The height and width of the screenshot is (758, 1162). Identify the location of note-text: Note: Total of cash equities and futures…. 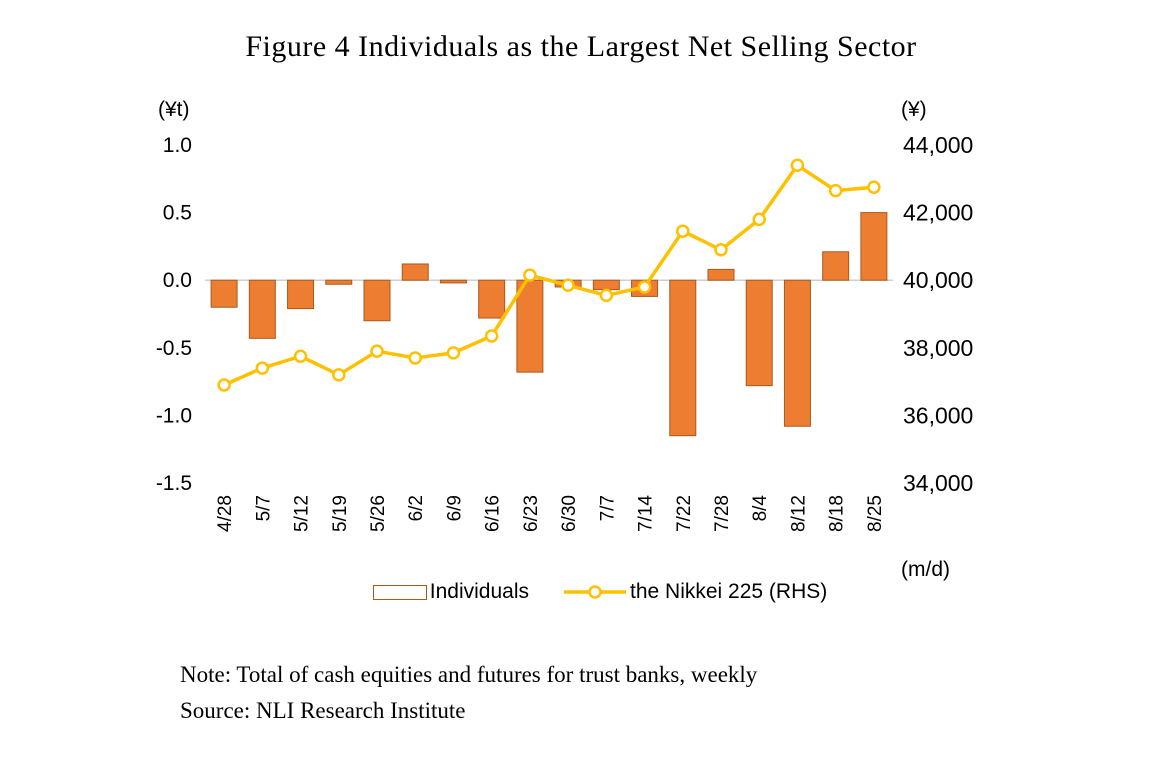
(469, 674).